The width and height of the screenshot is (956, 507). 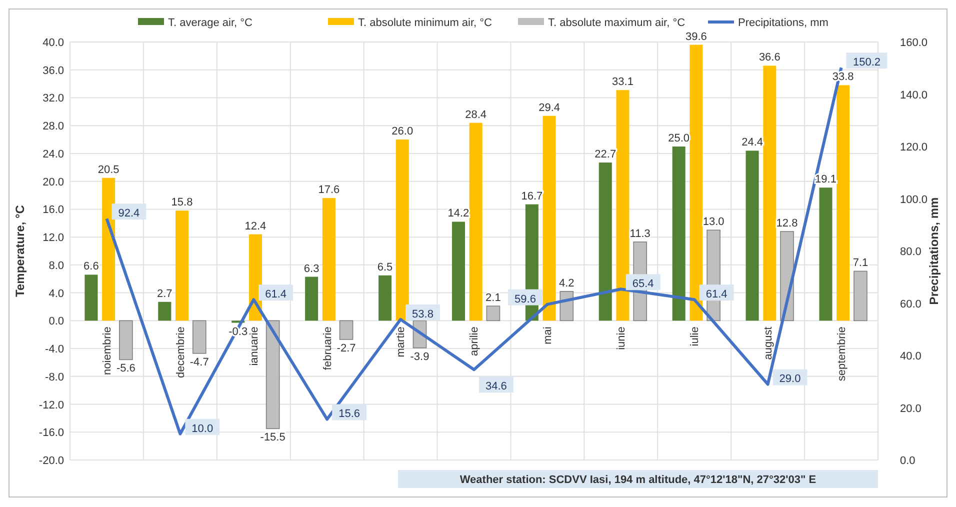 What do you see at coordinates (255, 226) in the screenshot?
I see `data-label: 12.4` at bounding box center [255, 226].